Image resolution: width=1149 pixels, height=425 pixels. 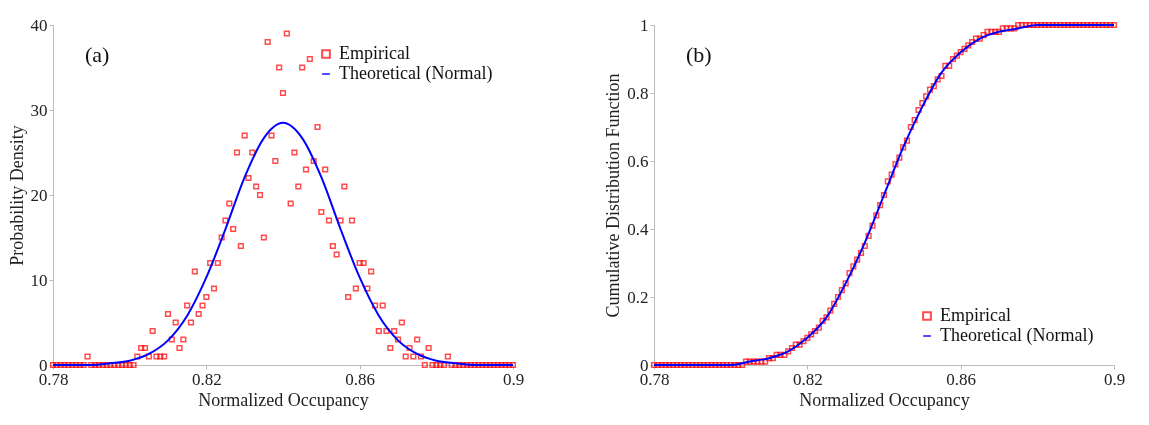 What do you see at coordinates (638, 161) in the screenshot?
I see `y-tick-label: 0.6` at bounding box center [638, 161].